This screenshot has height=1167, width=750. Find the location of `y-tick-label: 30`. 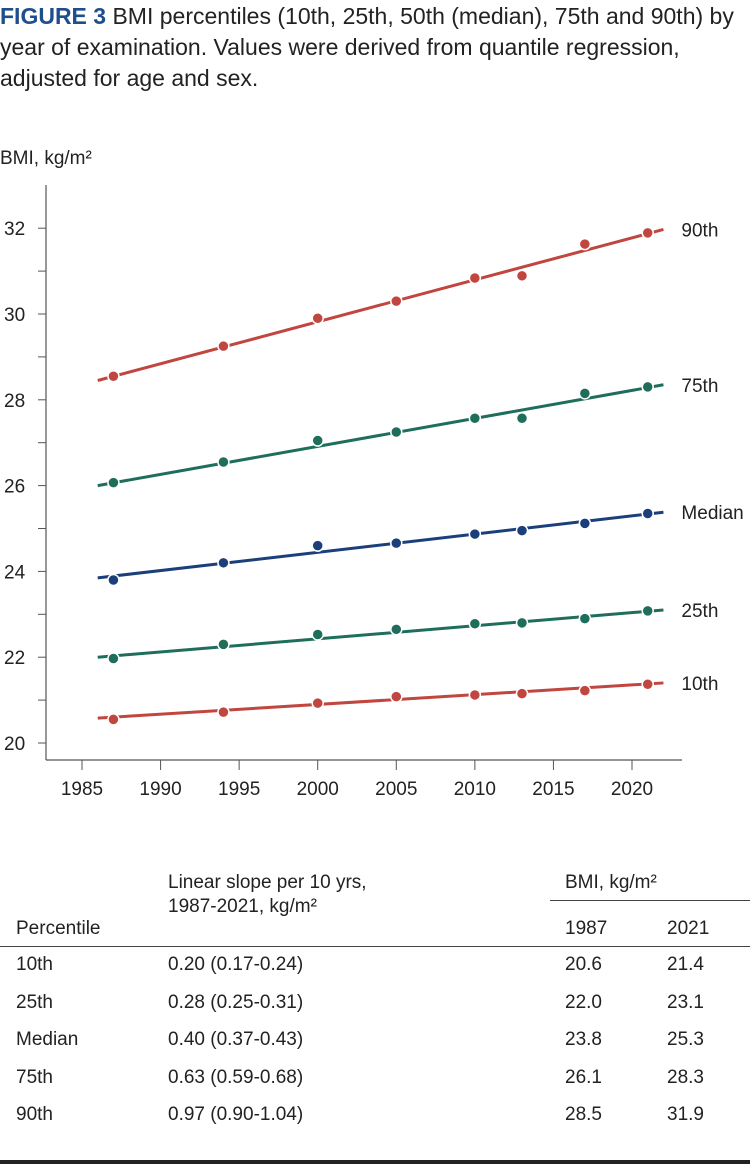

y-tick-label: 30 is located at coordinates (14, 315).